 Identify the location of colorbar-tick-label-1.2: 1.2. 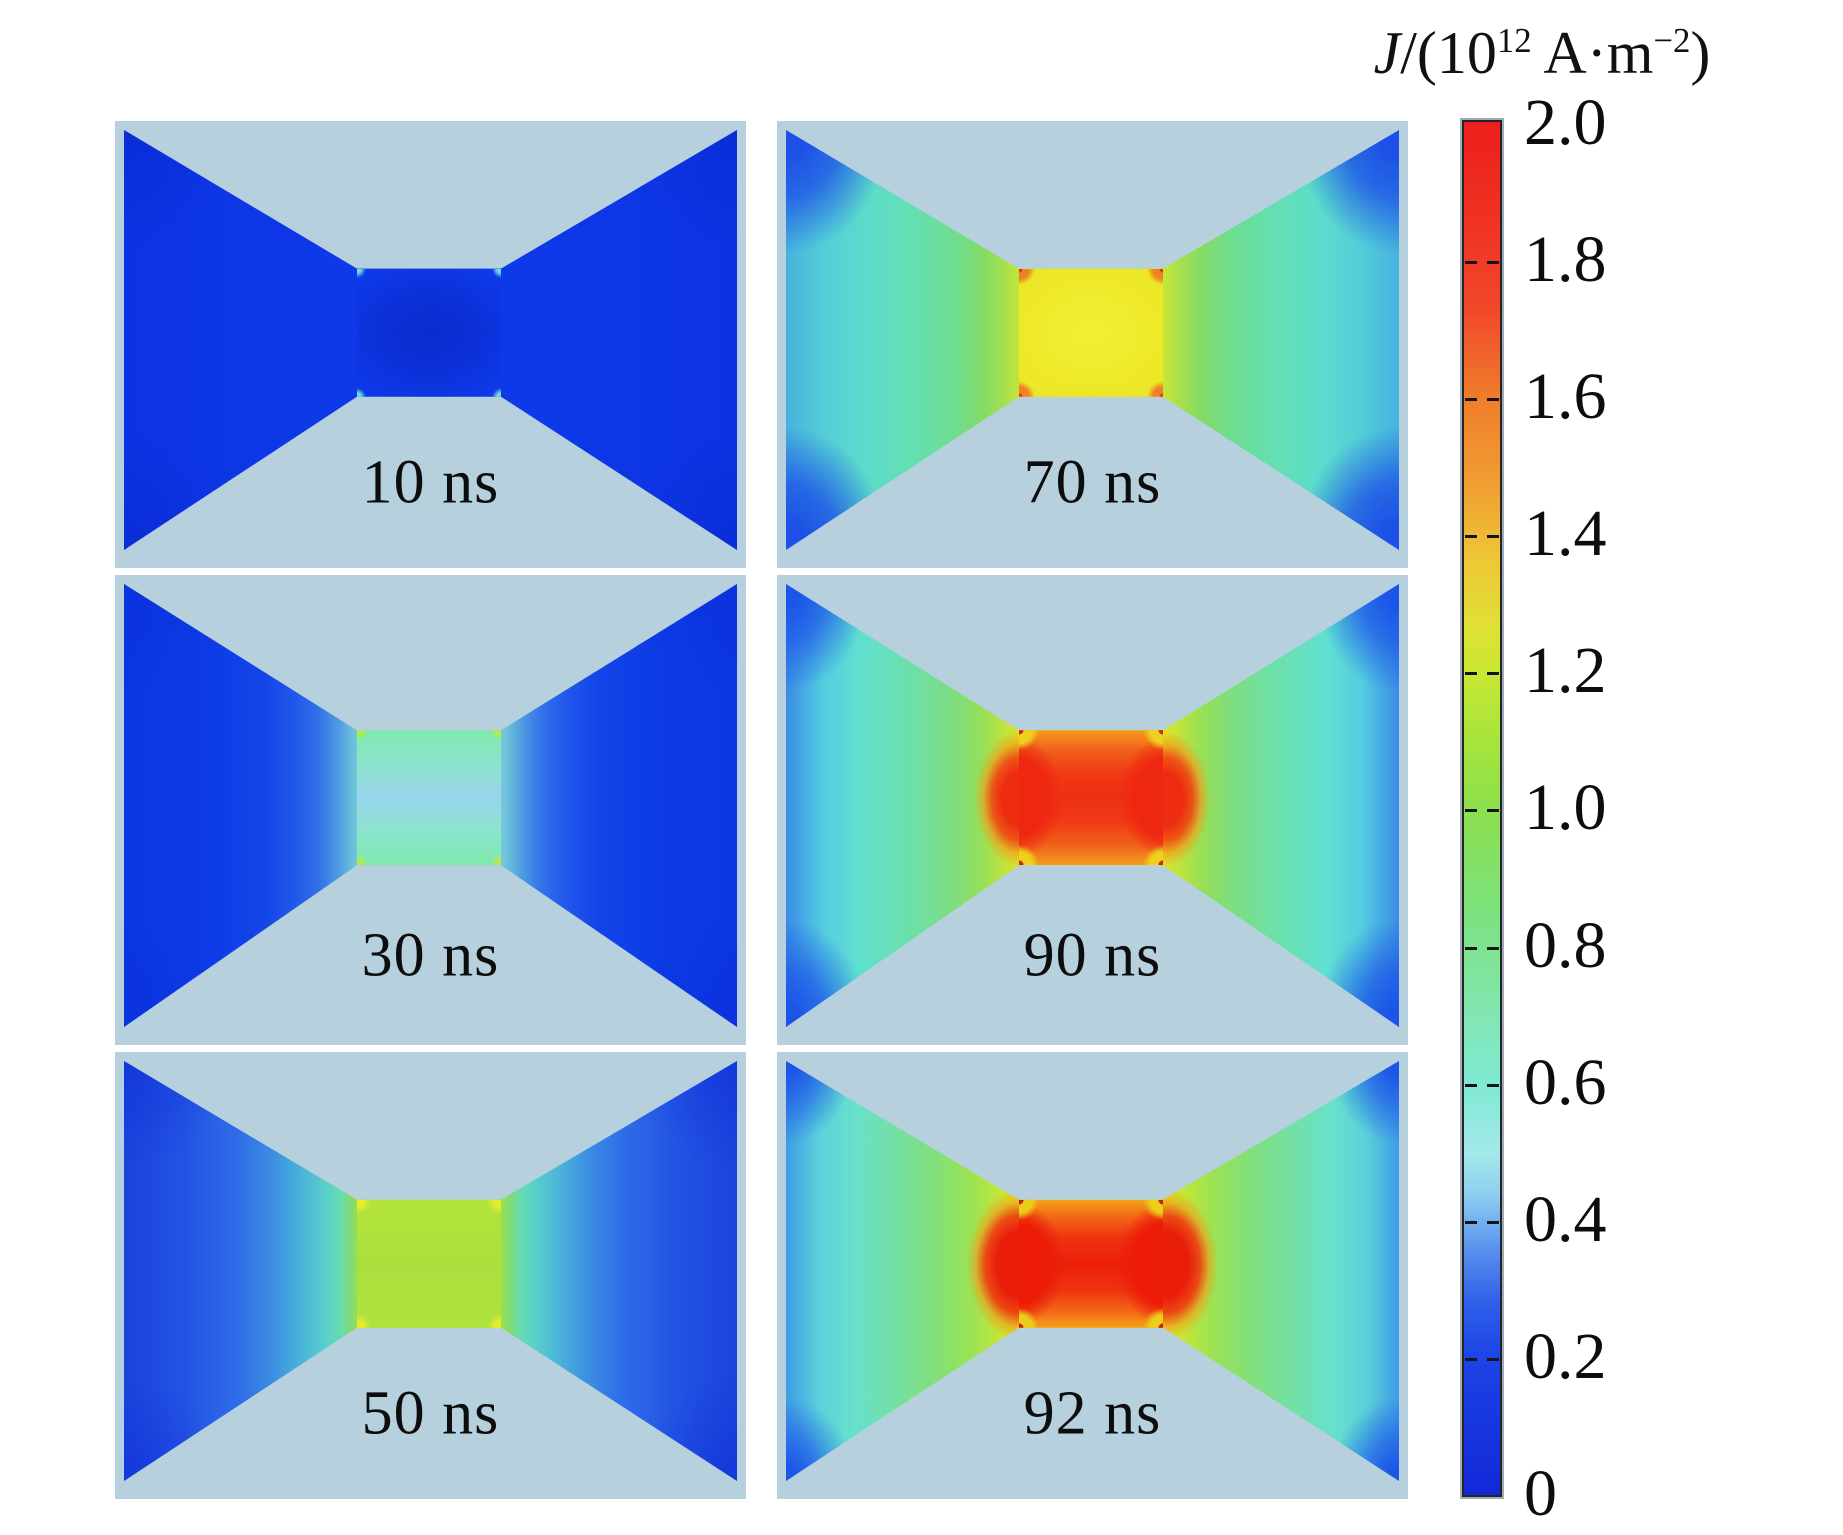
(1565, 670).